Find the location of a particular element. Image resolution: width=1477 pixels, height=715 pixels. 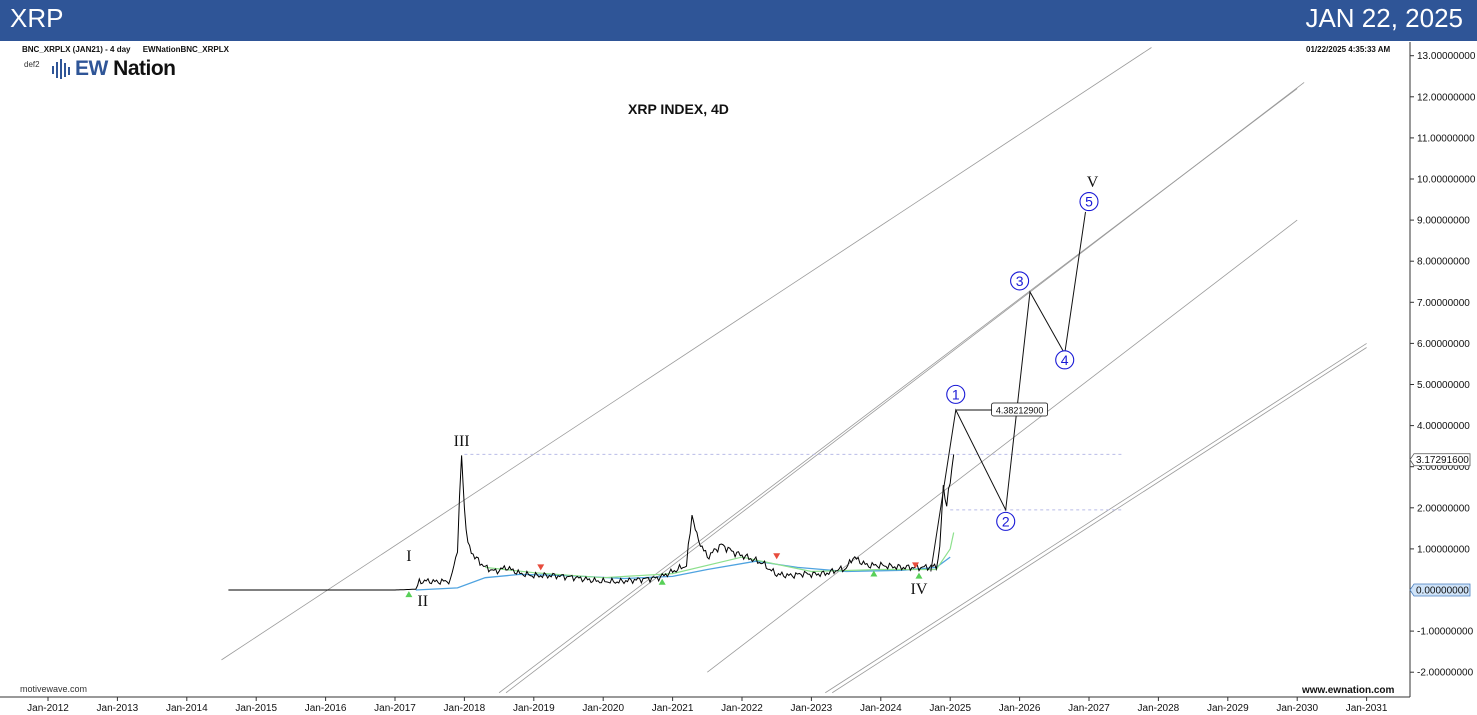

green-signal-line is located at coordinates (720, 555).